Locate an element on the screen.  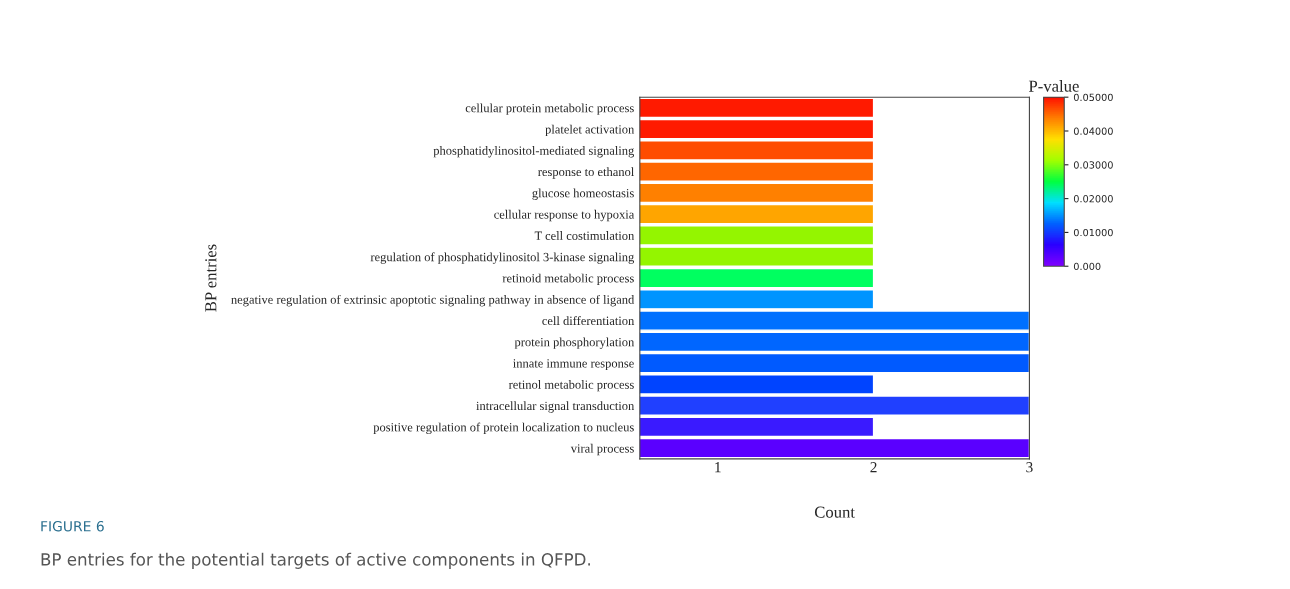
x-axis-title: Count is located at coordinates (834, 512).